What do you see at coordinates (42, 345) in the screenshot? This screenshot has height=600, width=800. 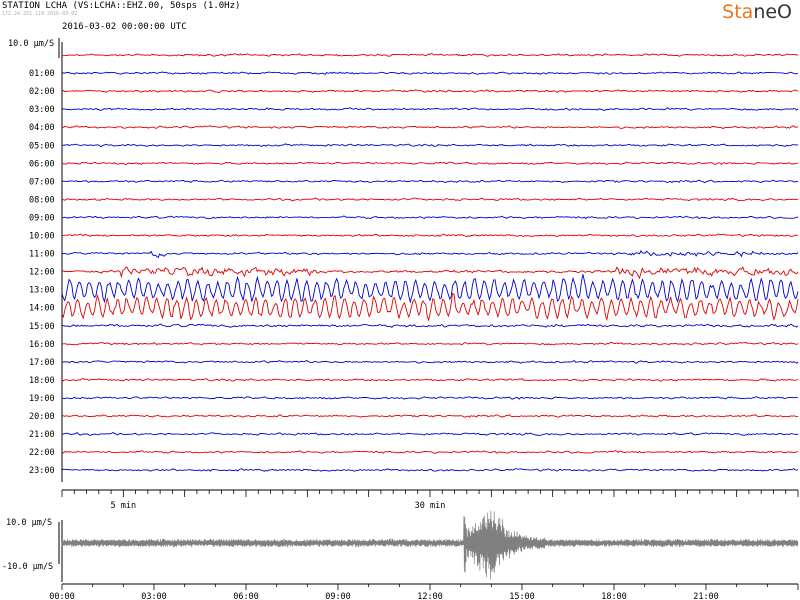 I see `row-label: 16:00` at bounding box center [42, 345].